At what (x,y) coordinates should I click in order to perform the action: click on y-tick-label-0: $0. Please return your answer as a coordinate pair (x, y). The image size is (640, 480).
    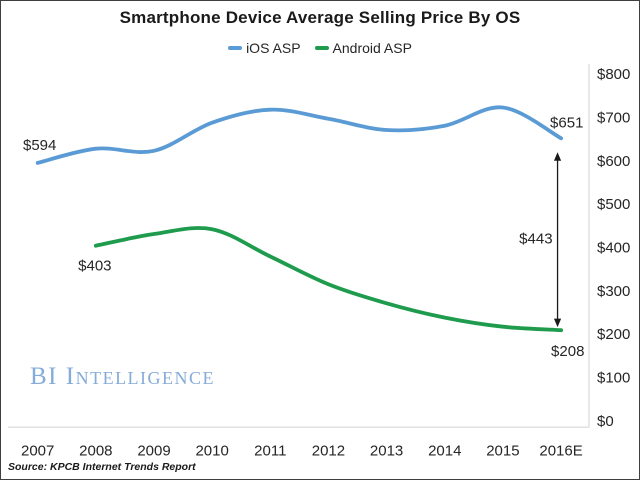
    Looking at the image, I should click on (605, 421).